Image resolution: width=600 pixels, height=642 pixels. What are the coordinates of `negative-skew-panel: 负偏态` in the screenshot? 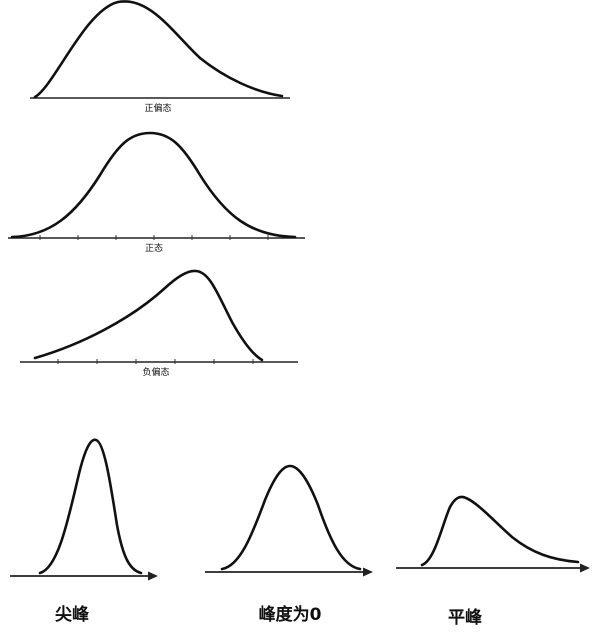 It's located at (159, 323).